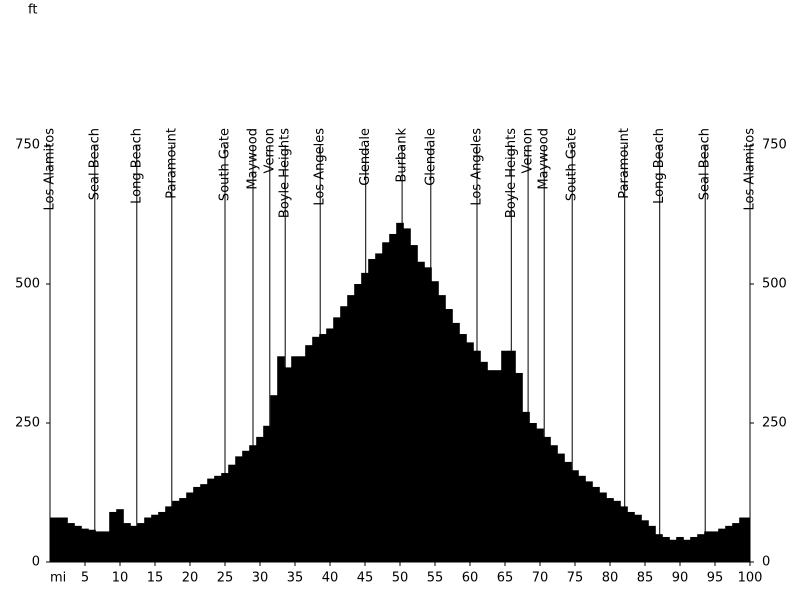  What do you see at coordinates (540, 578) in the screenshot?
I see `x-tick-label: 70` at bounding box center [540, 578].